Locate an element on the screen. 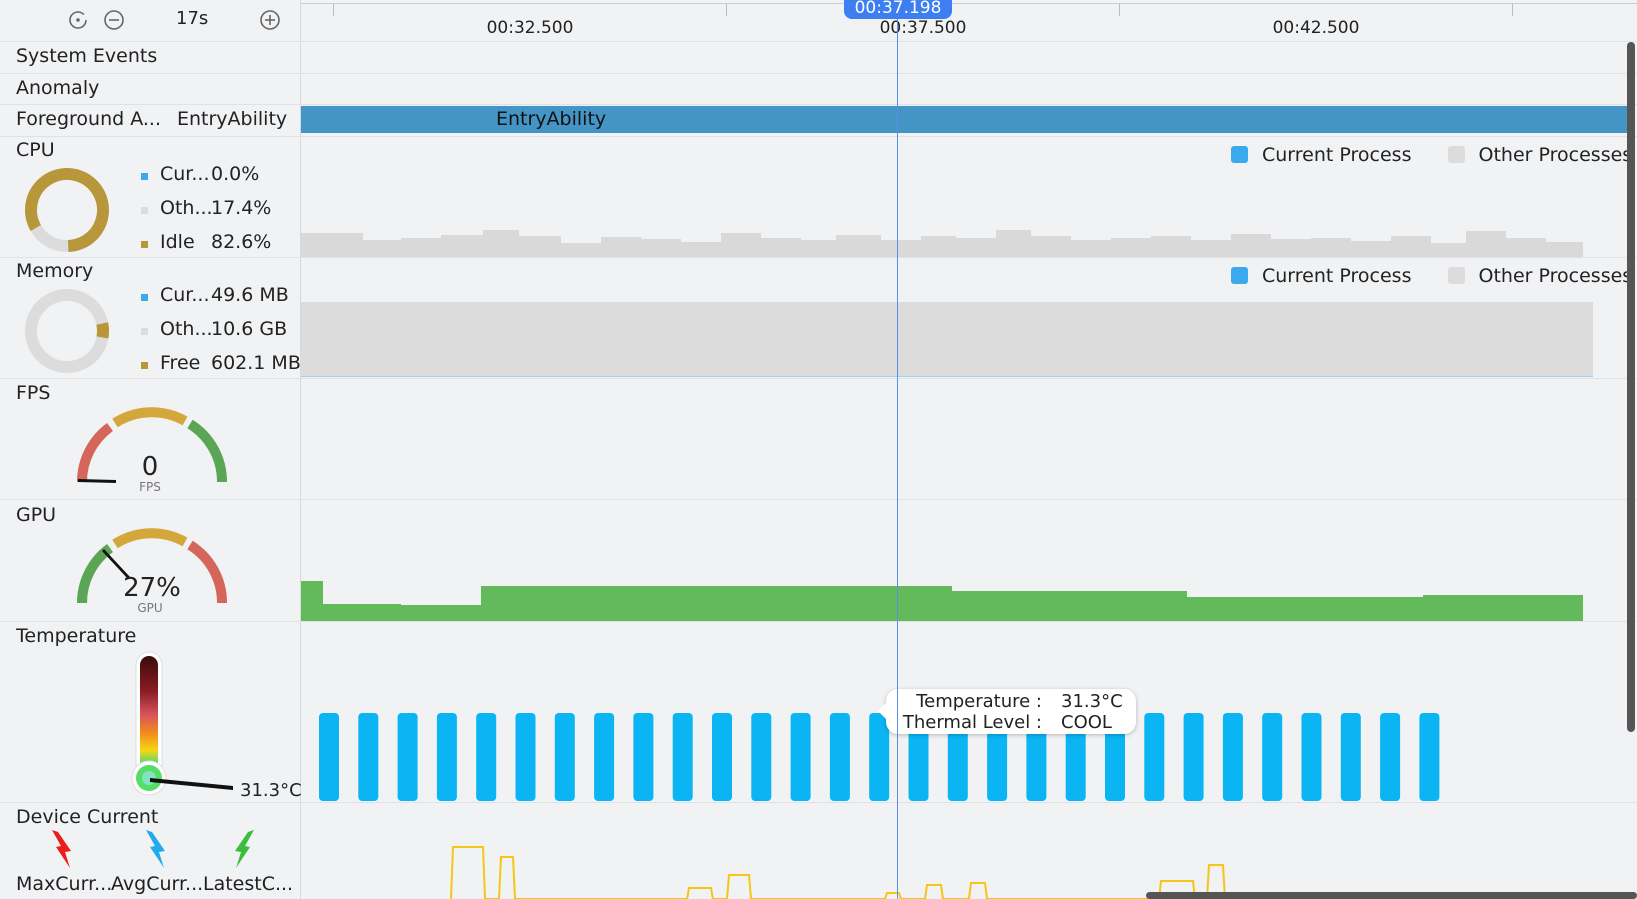 The width and height of the screenshot is (1637, 899). zoom-out-icon is located at coordinates (114, 20).